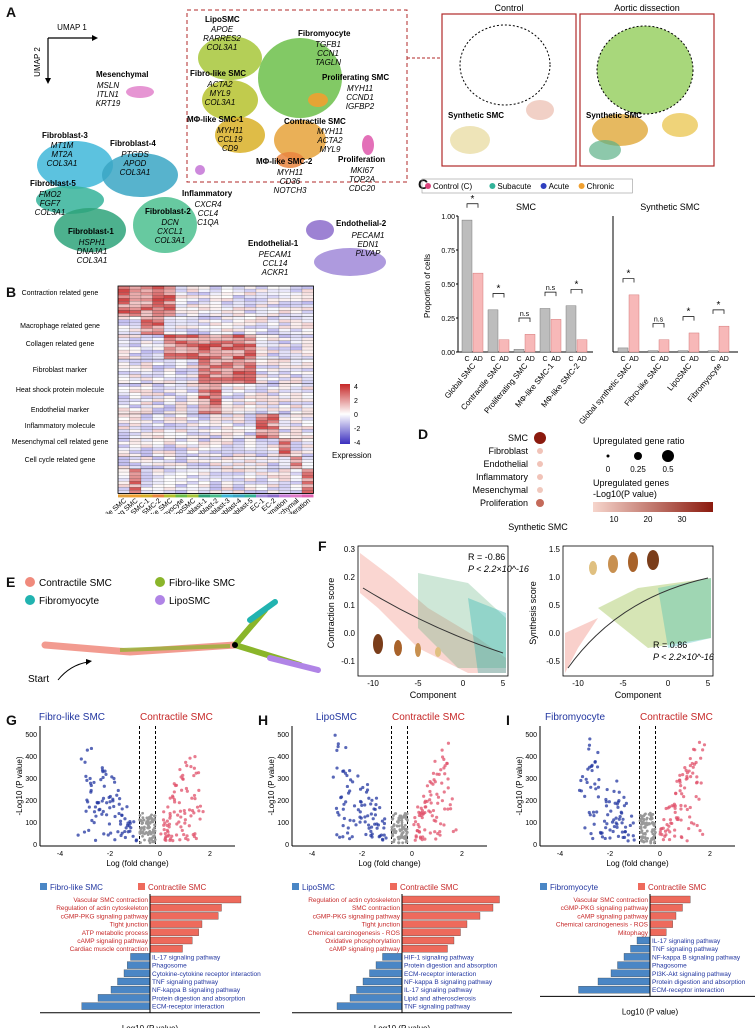 The image size is (755, 1028). Describe the element at coordinates (134, 981) in the screenshot. I see `enrichment-bar-down` at that location.